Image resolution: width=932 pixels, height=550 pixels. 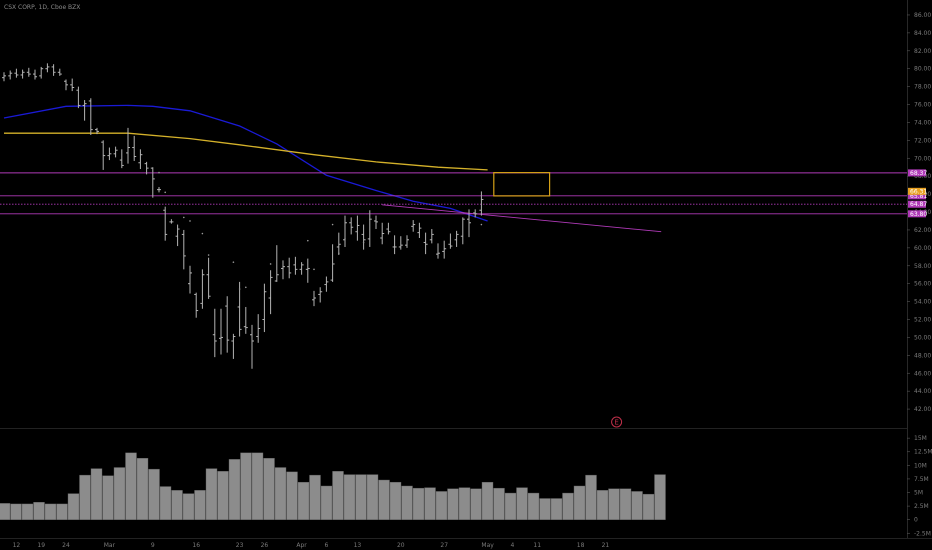 I want to click on date-tick-label: May, so click(x=487, y=545).